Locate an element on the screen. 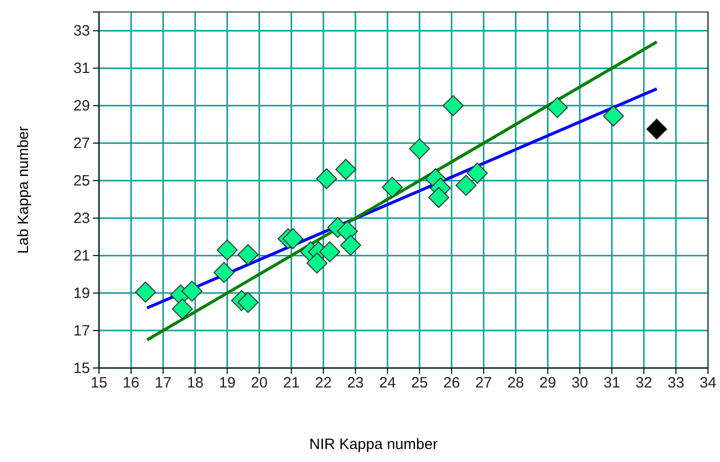 Image resolution: width=720 pixels, height=462 pixels. x-tick-label: 24 is located at coordinates (387, 383).